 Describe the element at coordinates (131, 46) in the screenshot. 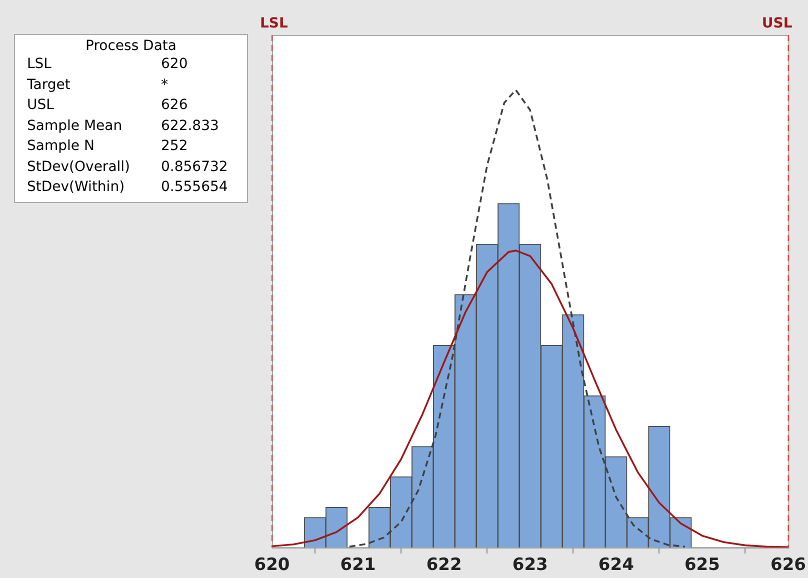

I see `text: Process Data` at that location.